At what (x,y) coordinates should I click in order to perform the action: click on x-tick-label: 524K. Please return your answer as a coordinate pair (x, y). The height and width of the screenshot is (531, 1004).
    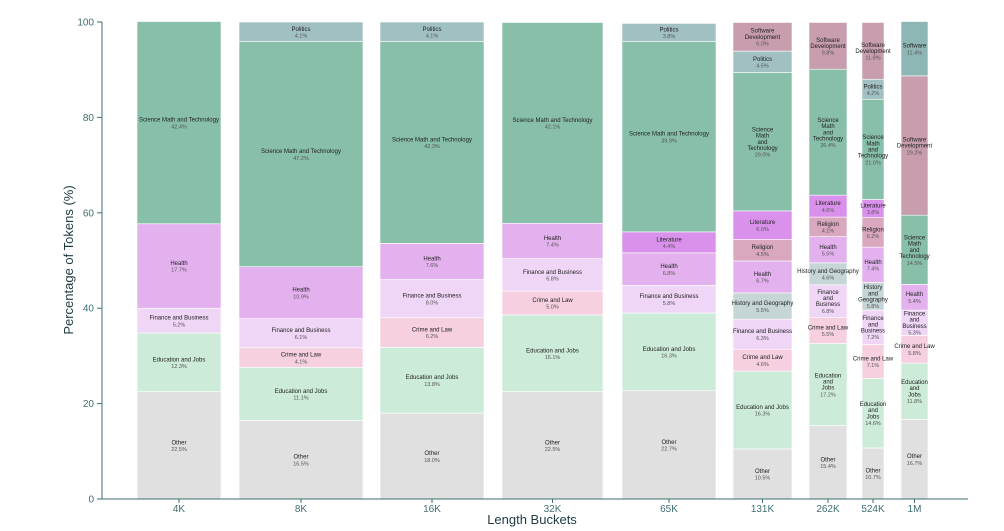
    Looking at the image, I should click on (873, 509).